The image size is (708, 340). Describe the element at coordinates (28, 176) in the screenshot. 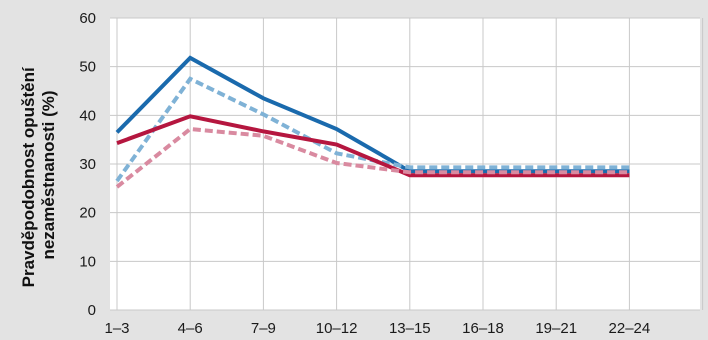

I see `y-axis-title-line-1: Pravděpodobnost opuštění` at that location.